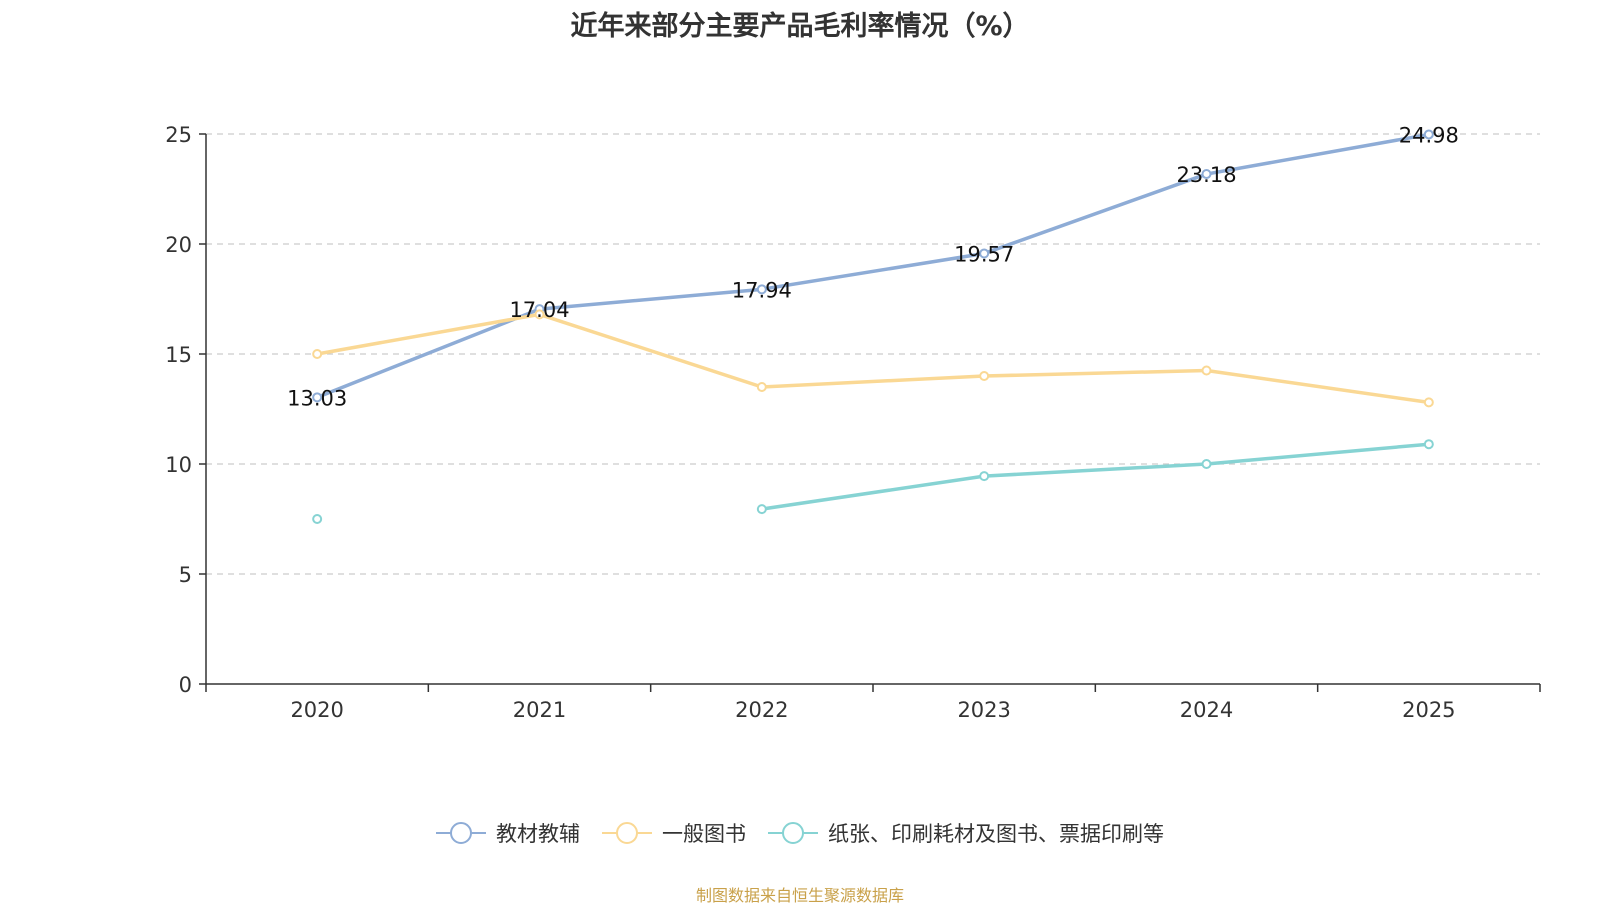  I want to click on legend-item-series-1: 教材教辅, so click(508, 833).